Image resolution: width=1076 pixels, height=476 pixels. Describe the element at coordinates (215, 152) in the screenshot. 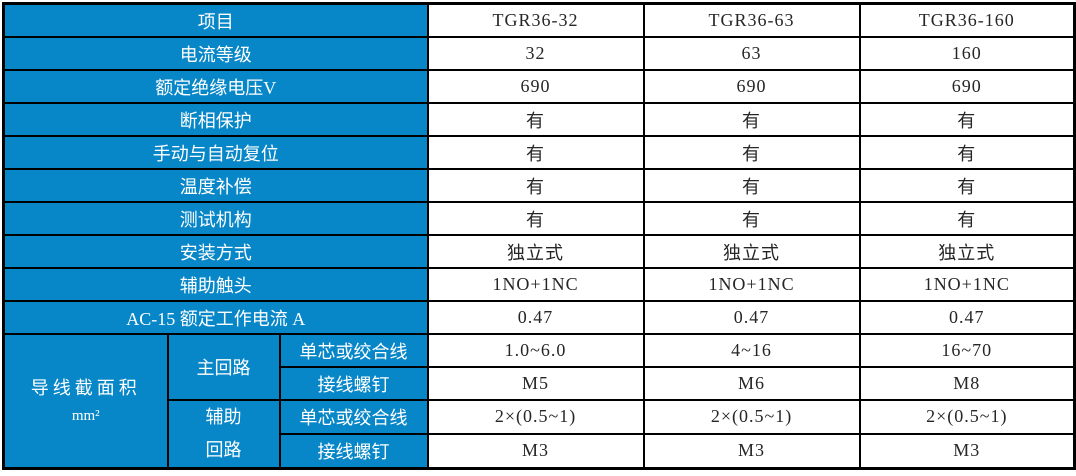

I see `row-label: 手动与自动复位` at that location.